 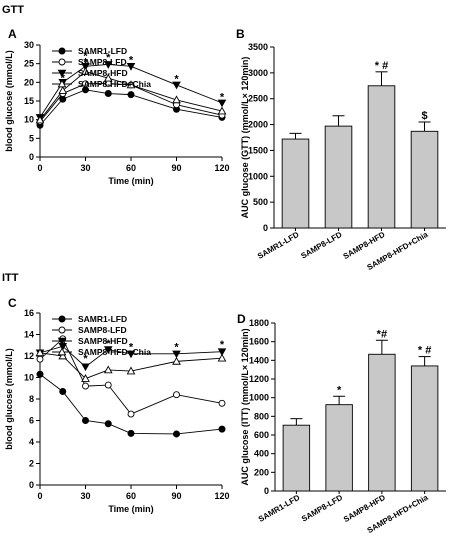 I want to click on bar-d-samp8-lfd, so click(x=339, y=448).